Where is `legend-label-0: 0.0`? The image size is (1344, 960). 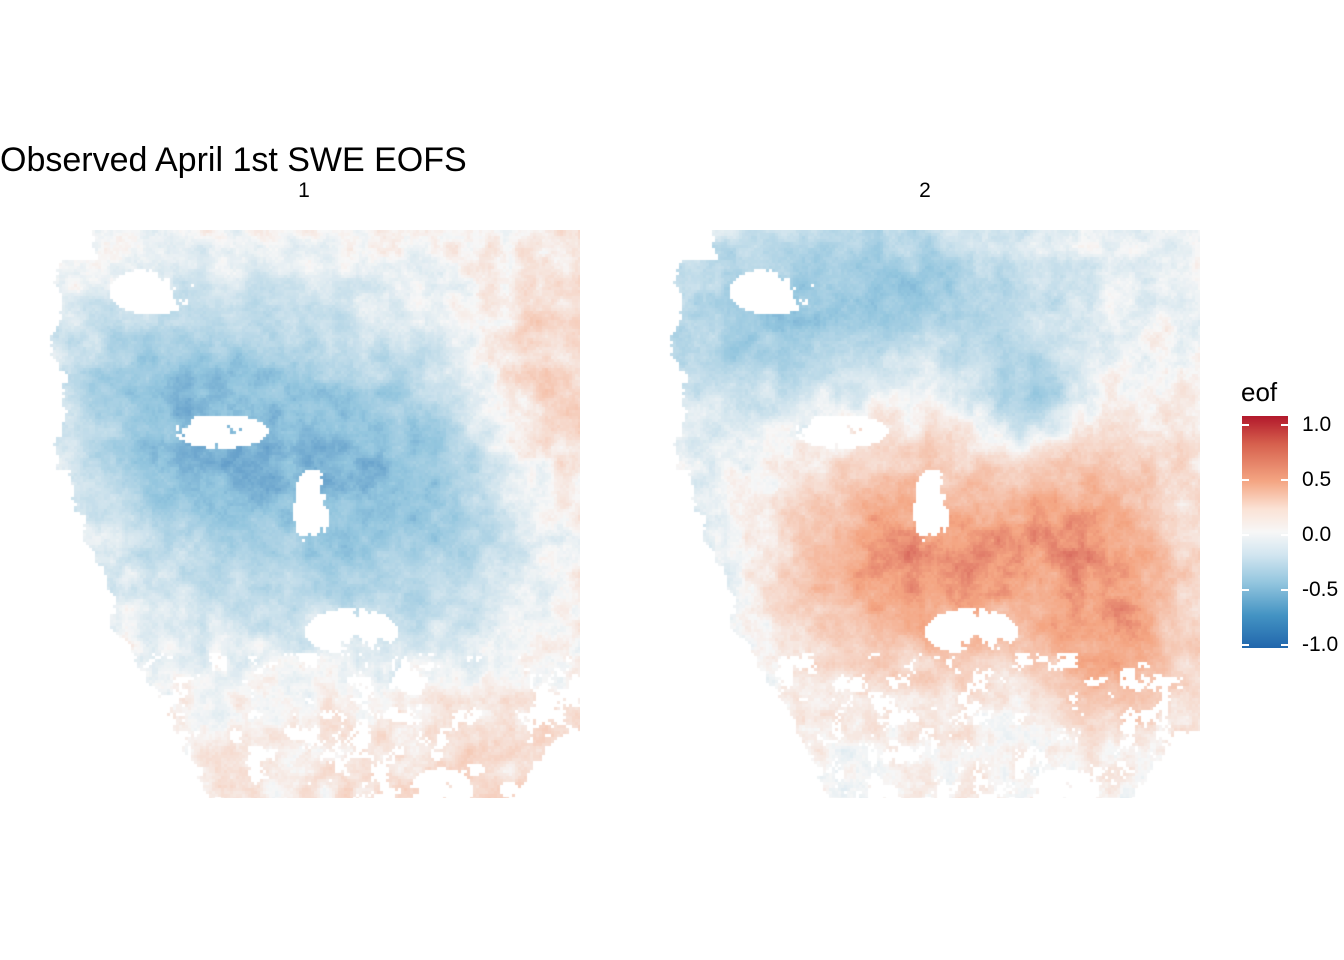
legend-label-0: 0.0 is located at coordinates (1317, 534).